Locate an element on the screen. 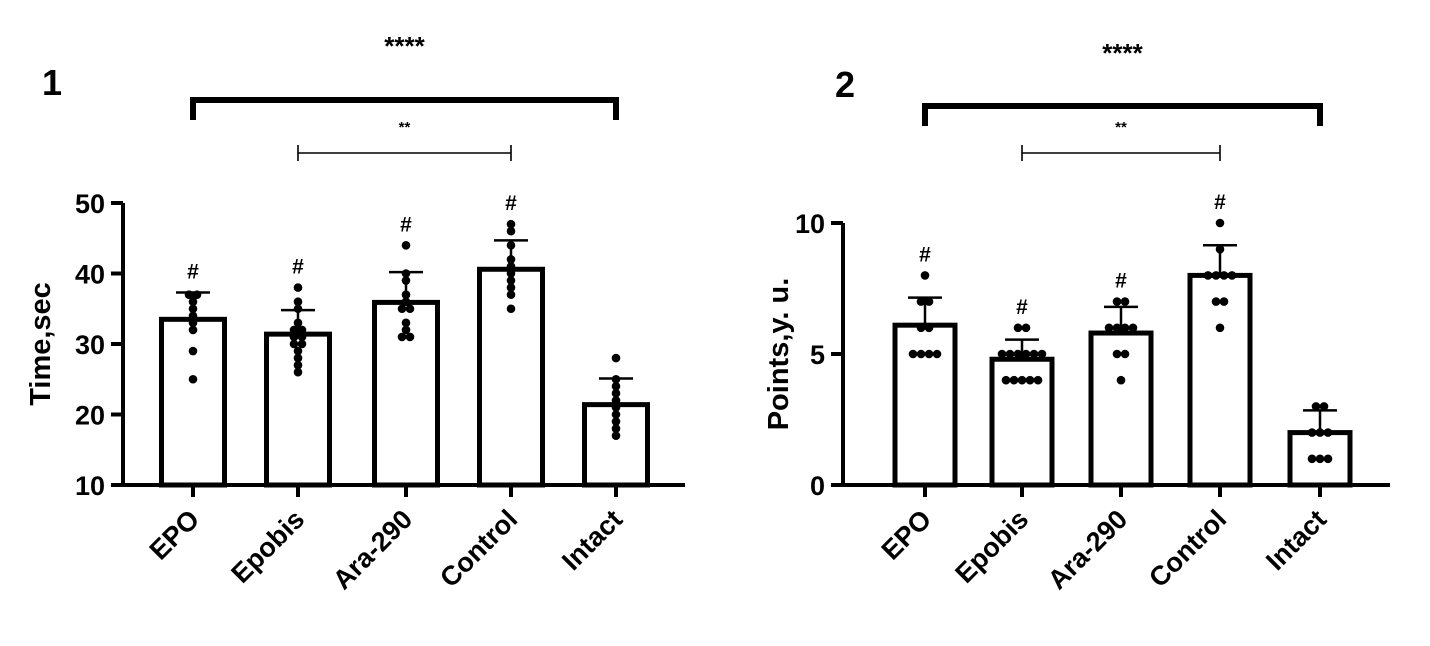  category-label: EPO is located at coordinates (907, 535).